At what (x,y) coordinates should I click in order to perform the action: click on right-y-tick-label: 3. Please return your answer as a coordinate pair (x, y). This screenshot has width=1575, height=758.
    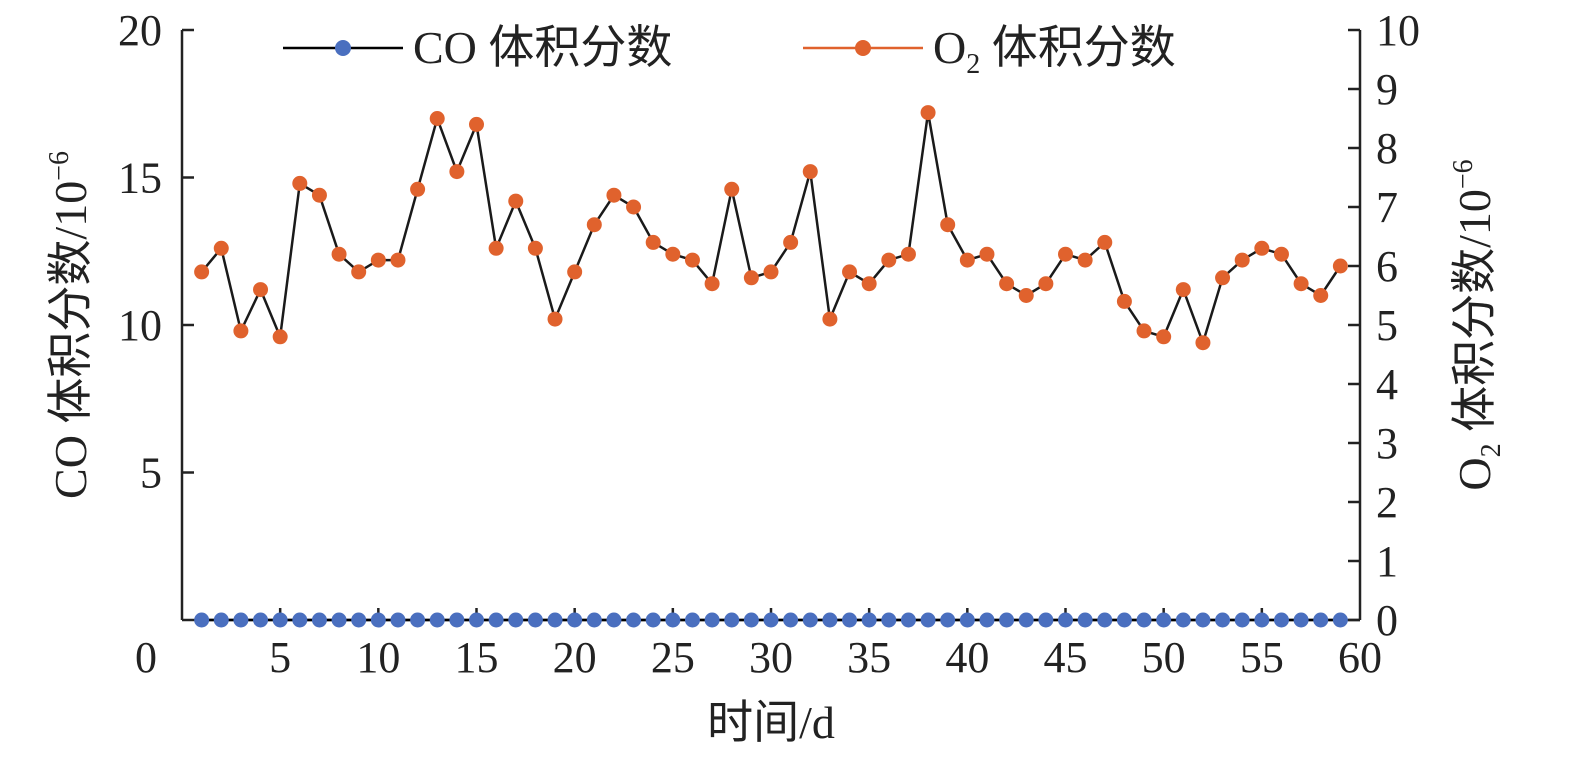
    Looking at the image, I should click on (1387, 443).